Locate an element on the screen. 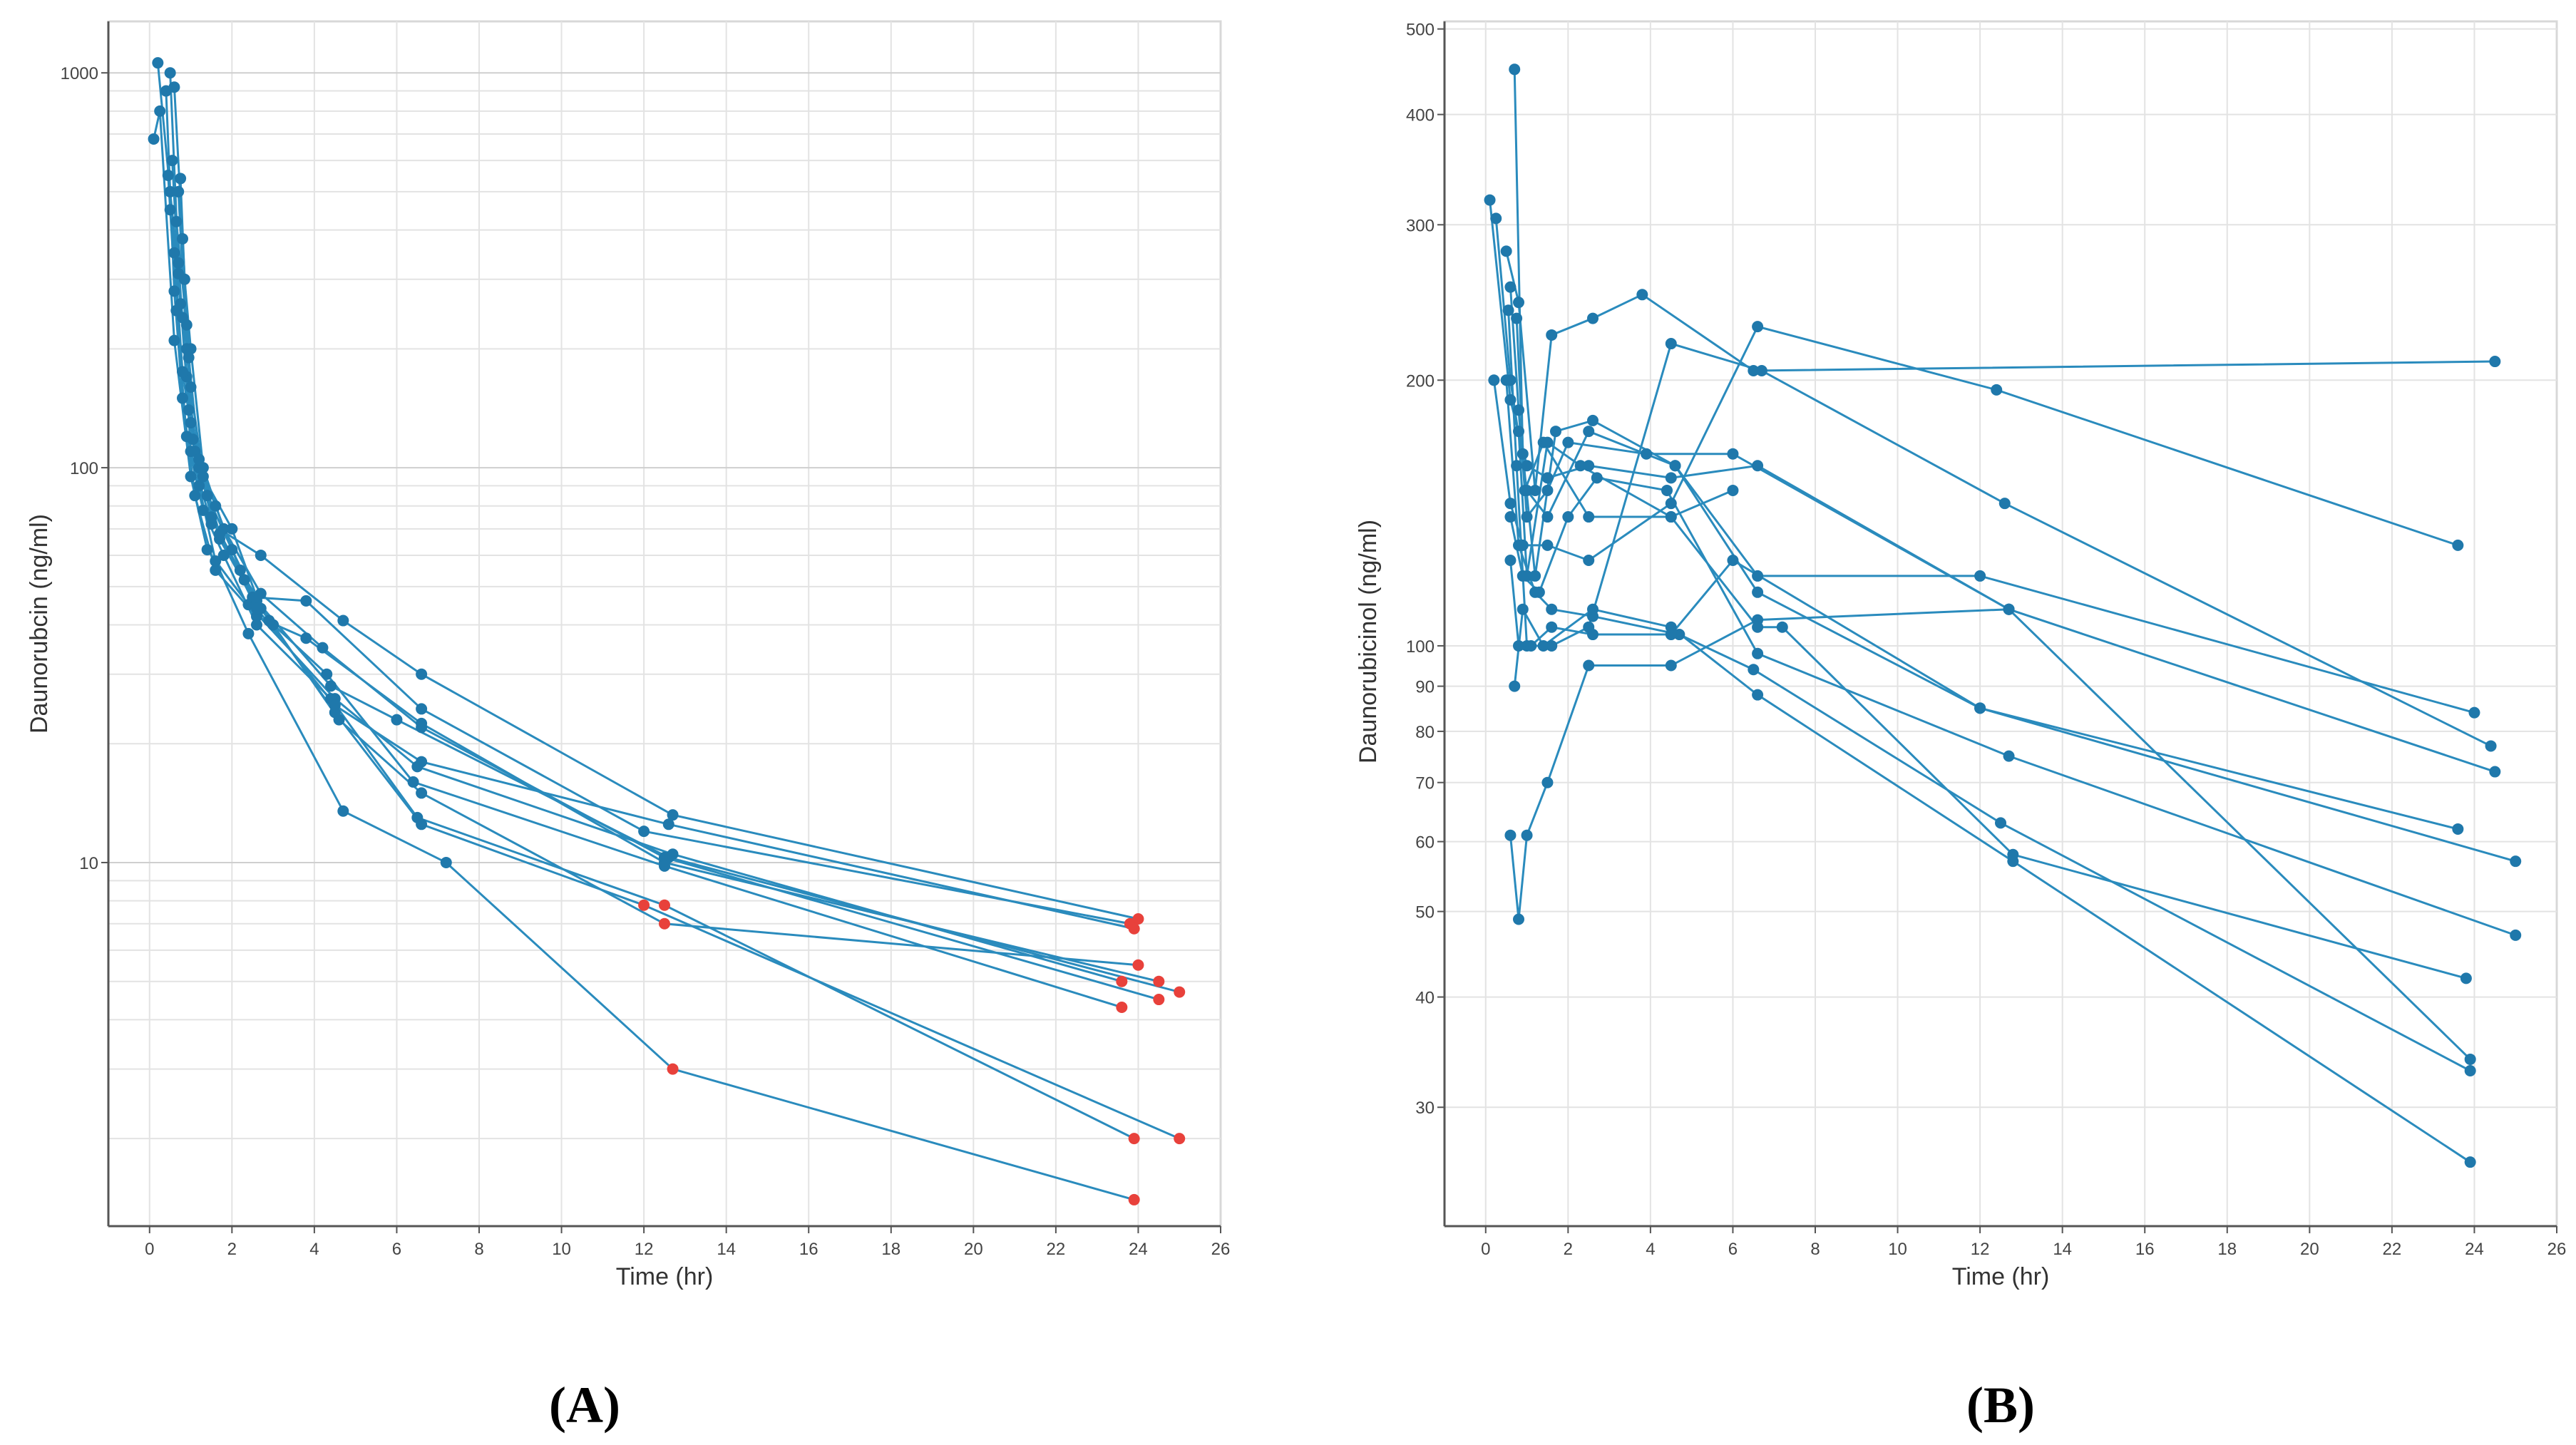  panel-b-x-tick-label: 0 is located at coordinates (1485, 1249).